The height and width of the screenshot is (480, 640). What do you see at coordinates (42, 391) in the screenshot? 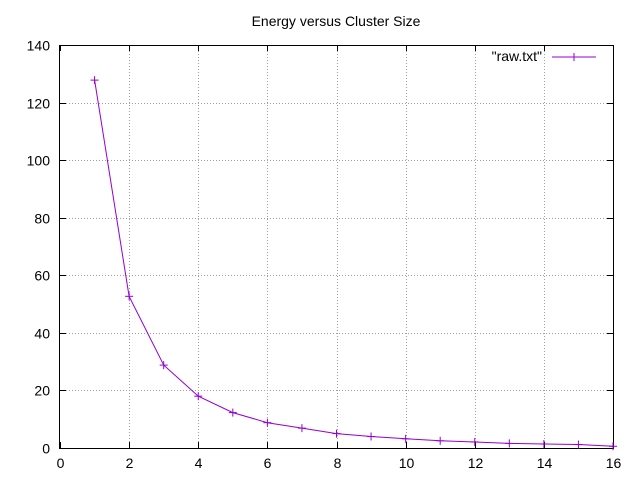
I see `y-tick-label: 20` at bounding box center [42, 391].